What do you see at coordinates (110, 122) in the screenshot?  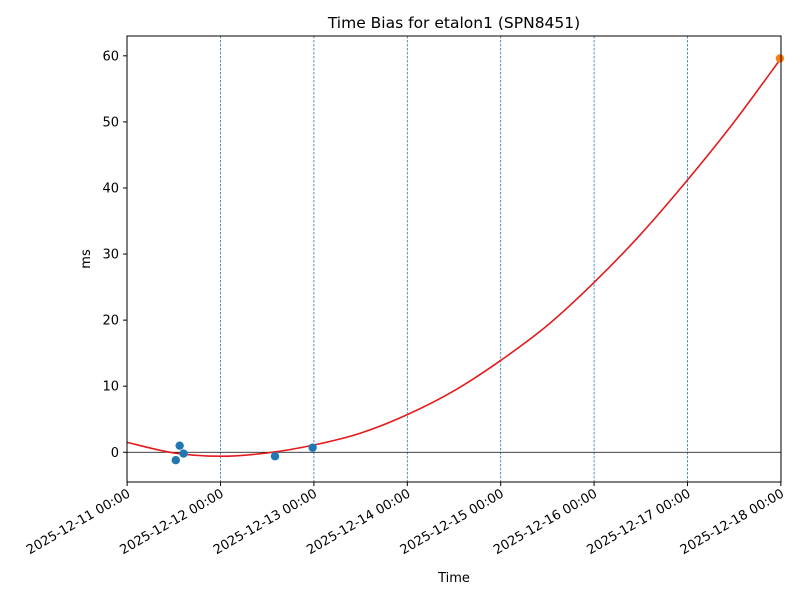 I see `y-tick-label: 50` at bounding box center [110, 122].